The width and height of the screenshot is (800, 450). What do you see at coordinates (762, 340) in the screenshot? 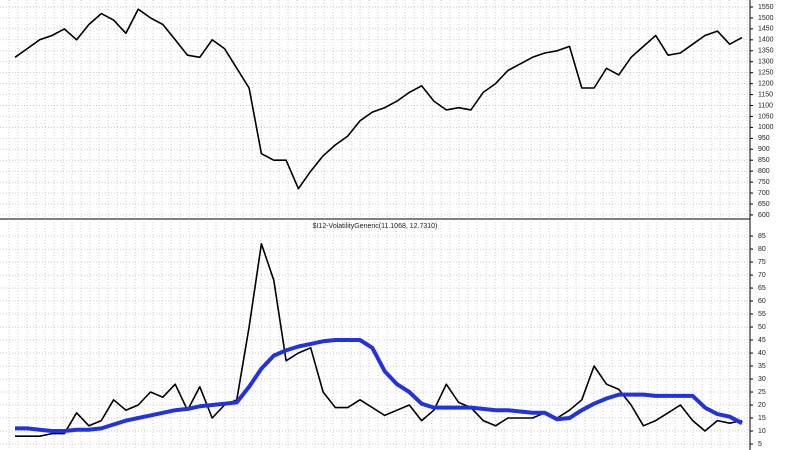
I see `y-tick-label: 45` at bounding box center [762, 340].